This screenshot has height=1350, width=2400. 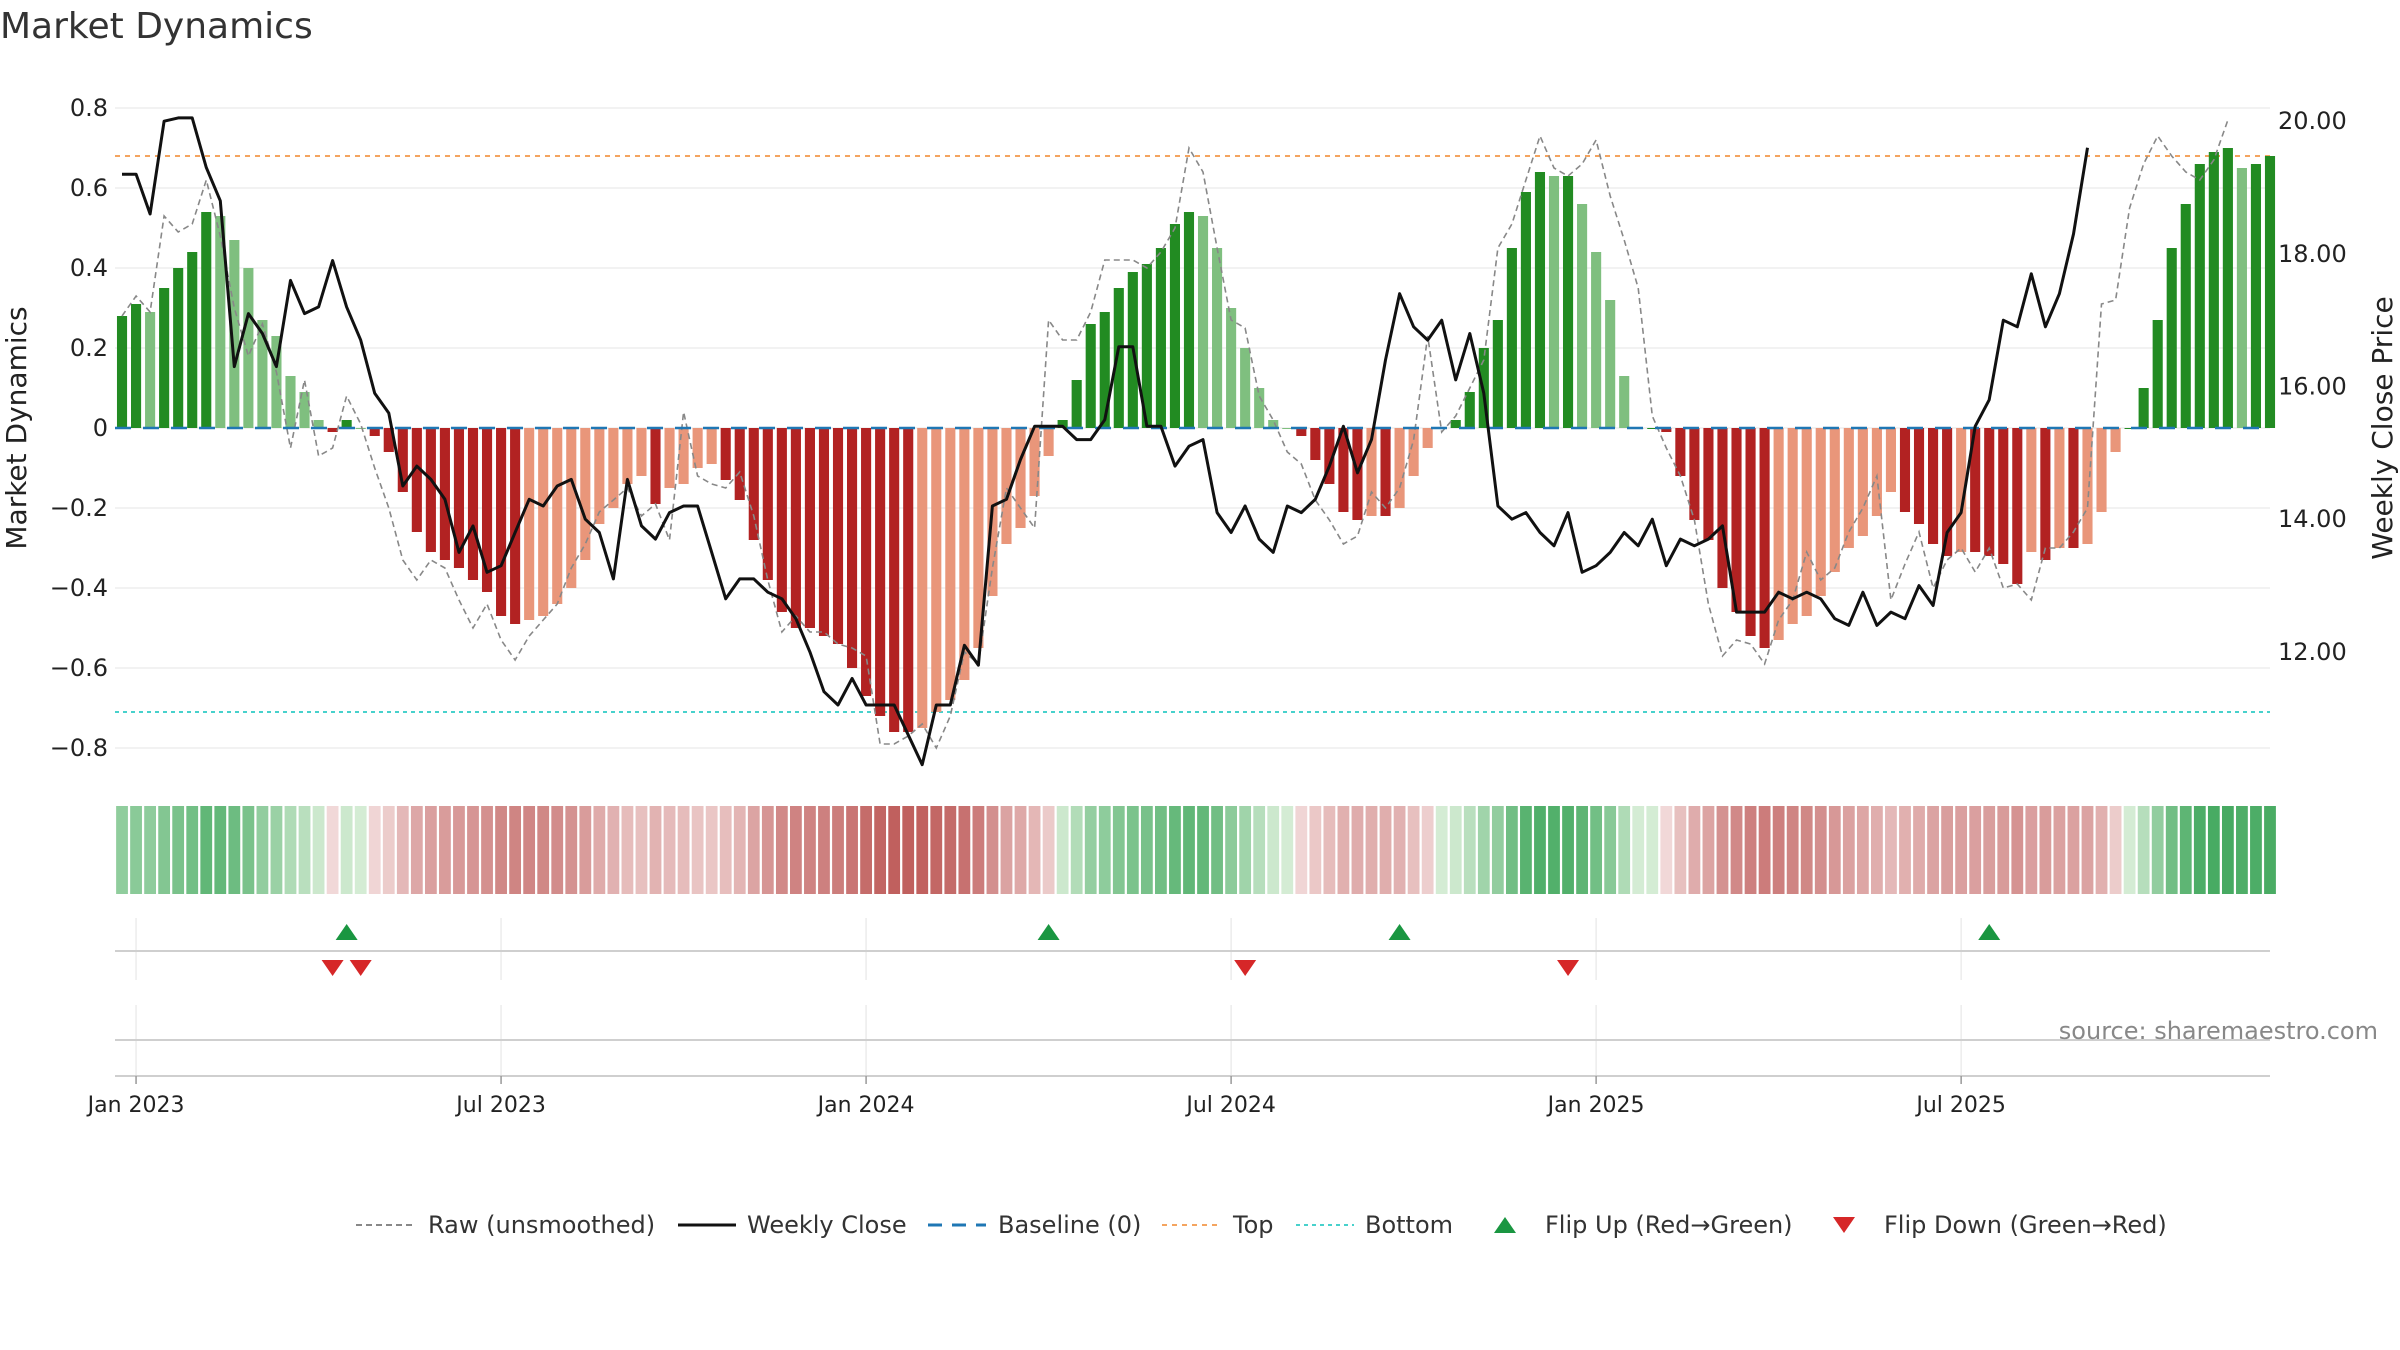 What do you see at coordinates (1844, 1225) in the screenshot?
I see `legend-flip-down-swatch` at bounding box center [1844, 1225].